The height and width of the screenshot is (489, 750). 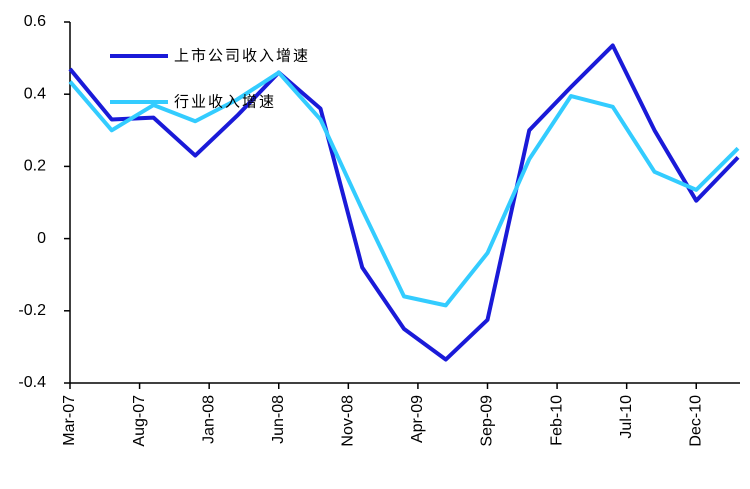 What do you see at coordinates (225, 102) in the screenshot?
I see `legend-label: 行业收入增速` at bounding box center [225, 102].